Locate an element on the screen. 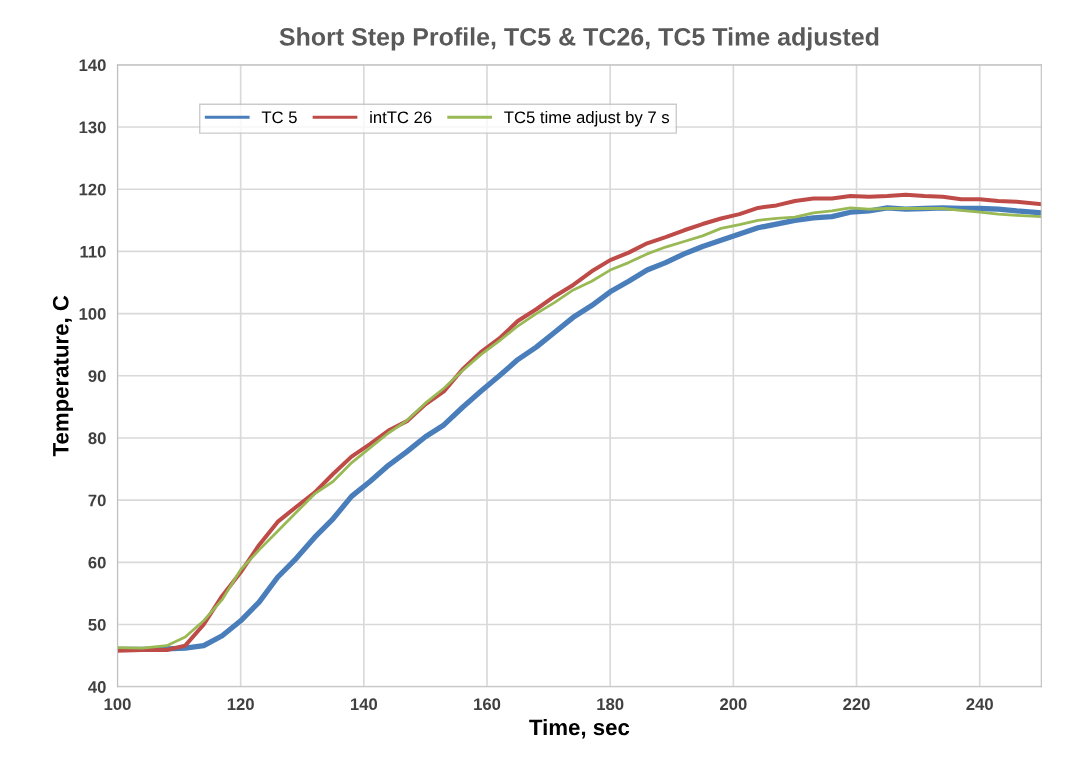  legend-label: TC5 time adjust by 7 s is located at coordinates (587, 118).